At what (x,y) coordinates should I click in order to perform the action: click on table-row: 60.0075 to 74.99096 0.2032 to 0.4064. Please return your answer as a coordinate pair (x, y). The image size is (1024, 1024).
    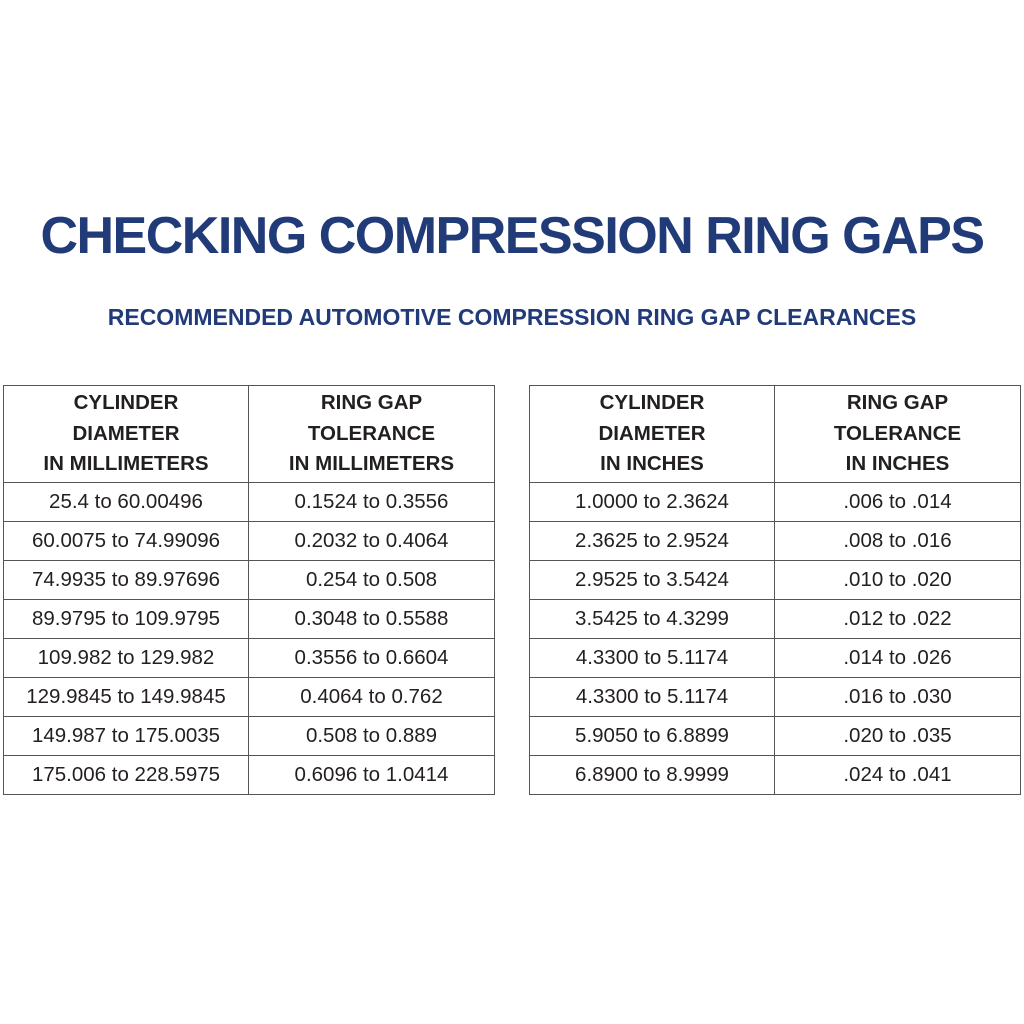
    Looking at the image, I should click on (249, 541).